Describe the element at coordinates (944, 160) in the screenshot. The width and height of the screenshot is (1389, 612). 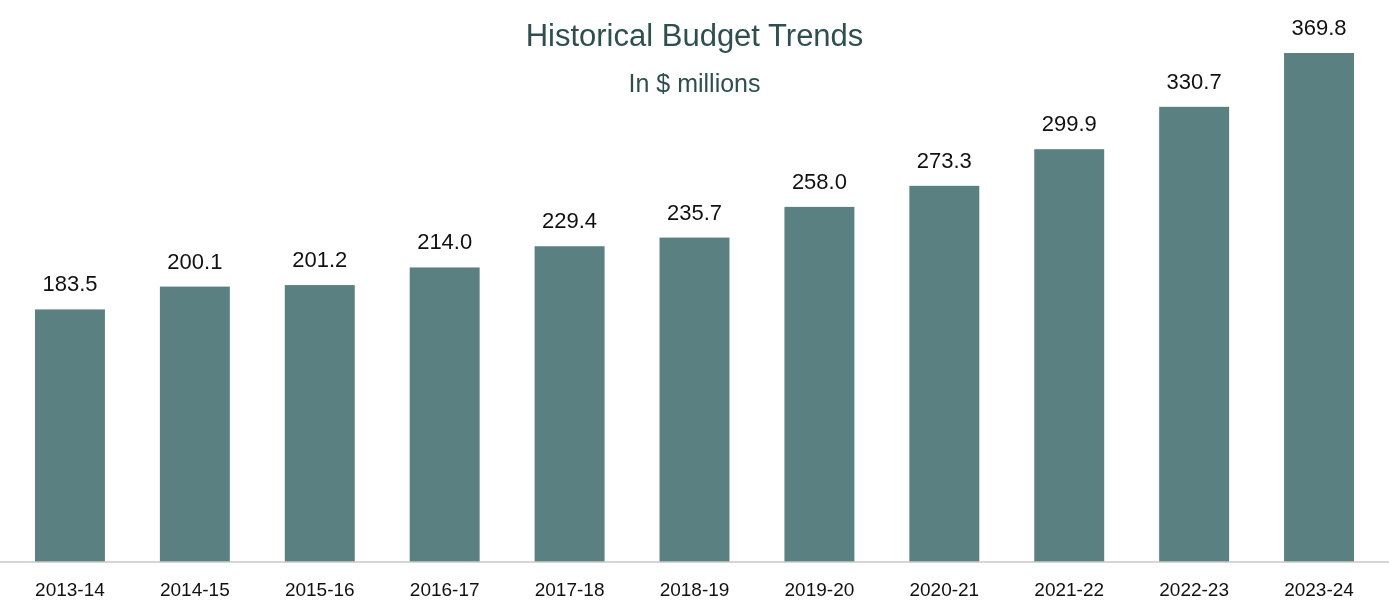
I see `data-label: 273.3` at that location.